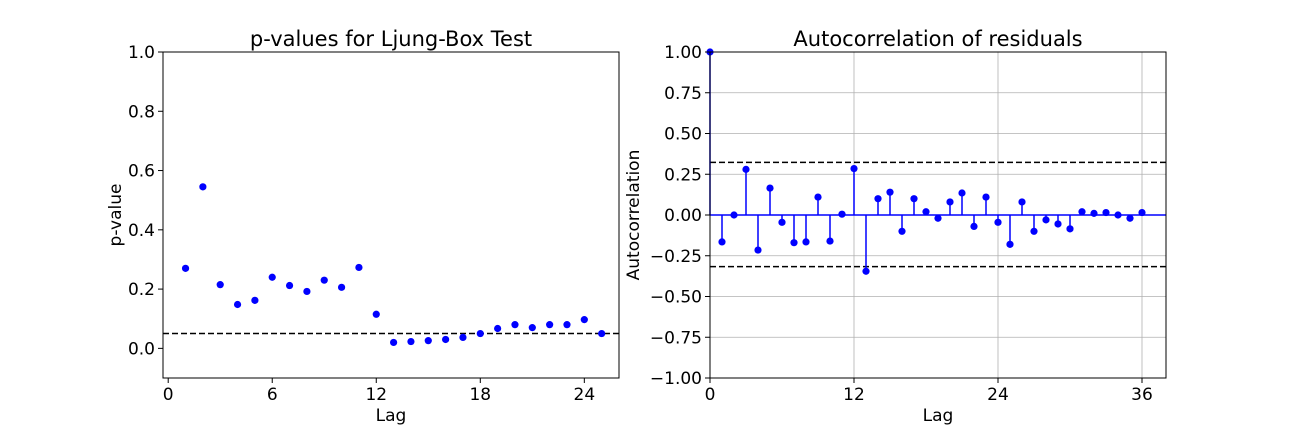  Describe the element at coordinates (676, 379) in the screenshot. I see `acf-y-tick-label-8: −1.00` at that location.